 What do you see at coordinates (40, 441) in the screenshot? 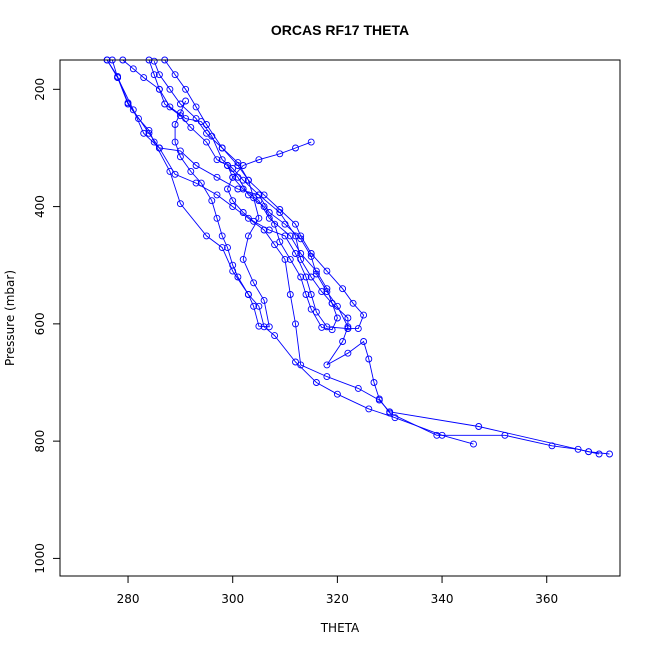
I see `y-tick-label: 800` at bounding box center [40, 441].